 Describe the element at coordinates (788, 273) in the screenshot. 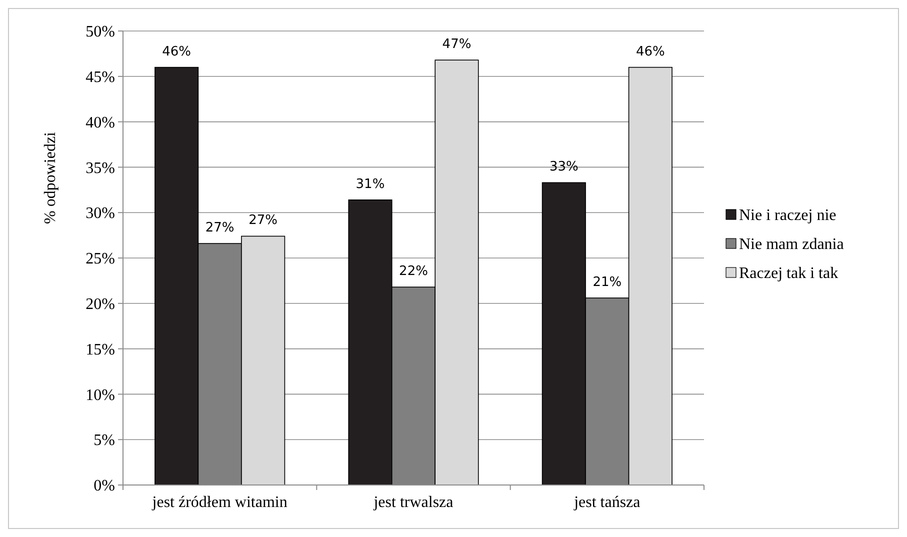

I see `legend-label: Raczej tak i tak` at that location.